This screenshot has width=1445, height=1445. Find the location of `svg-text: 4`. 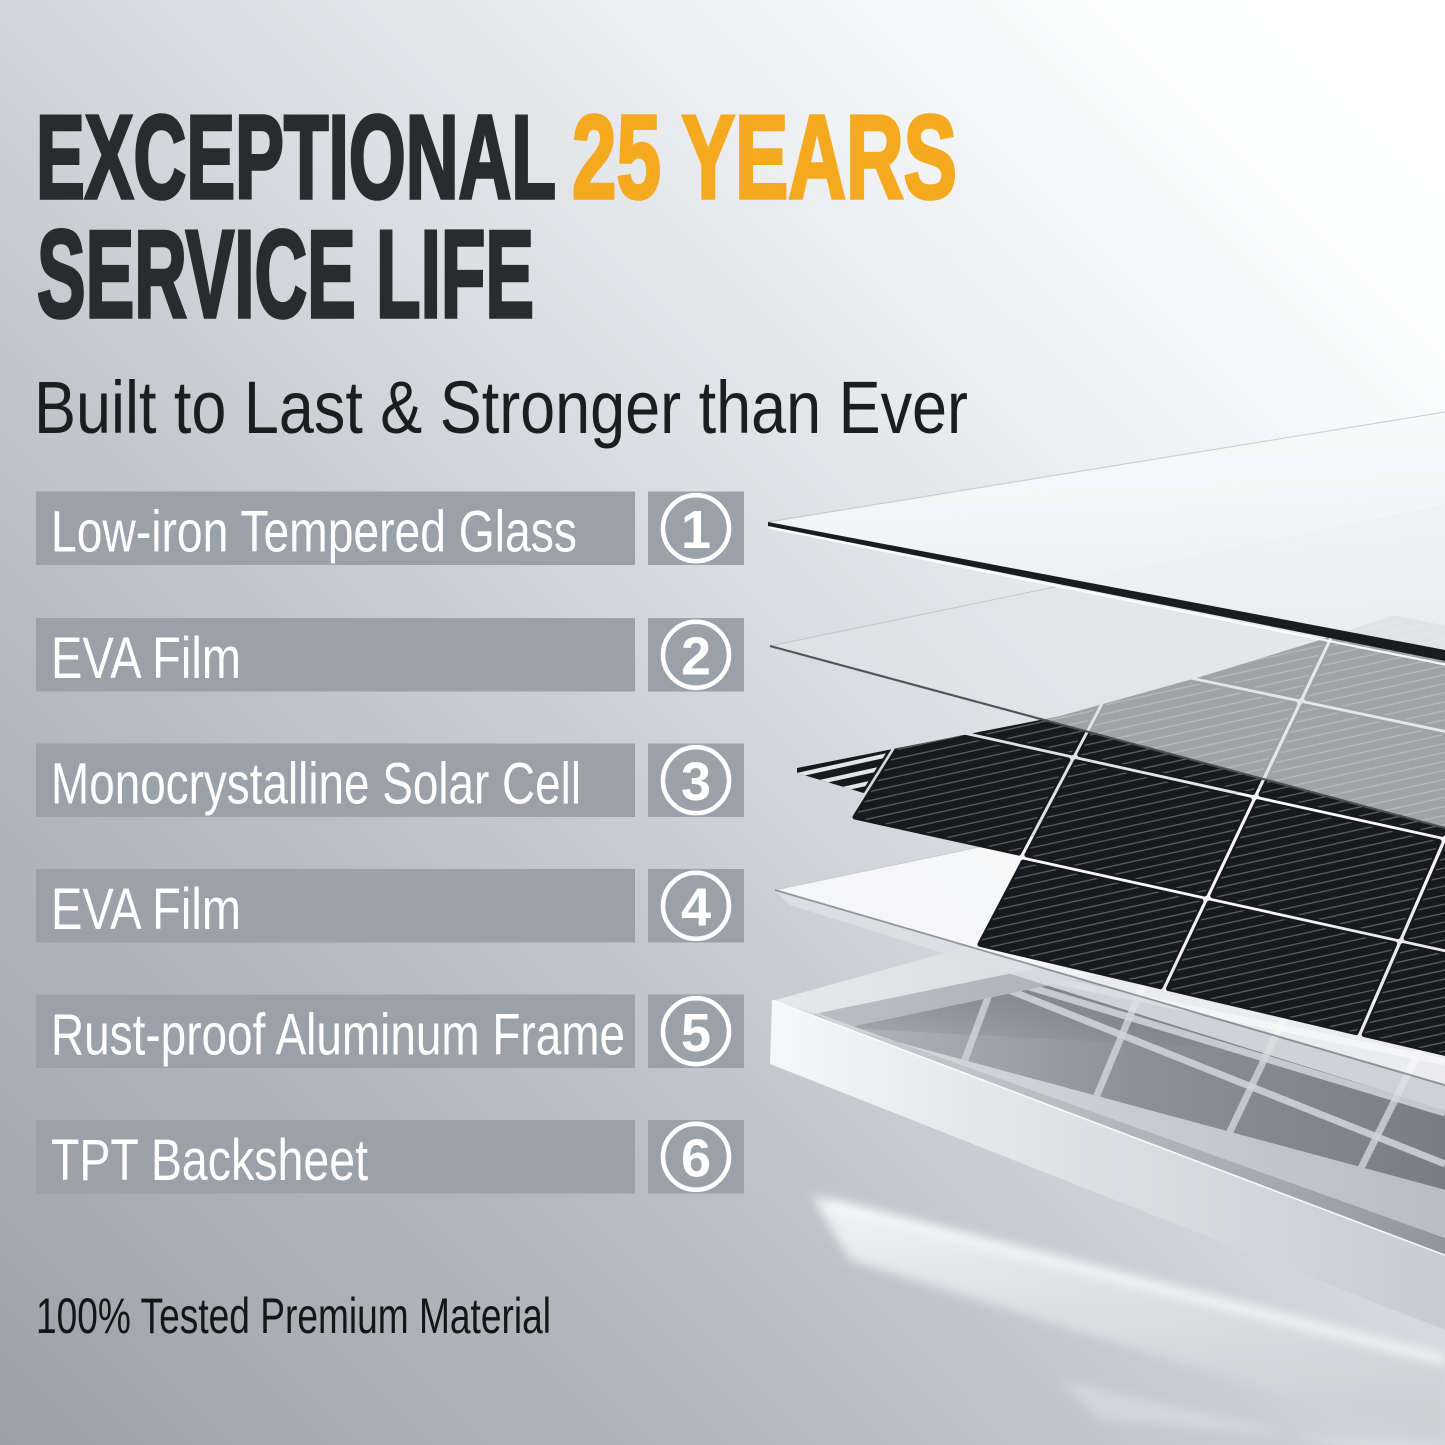

svg-text: 4 is located at coordinates (696, 908).